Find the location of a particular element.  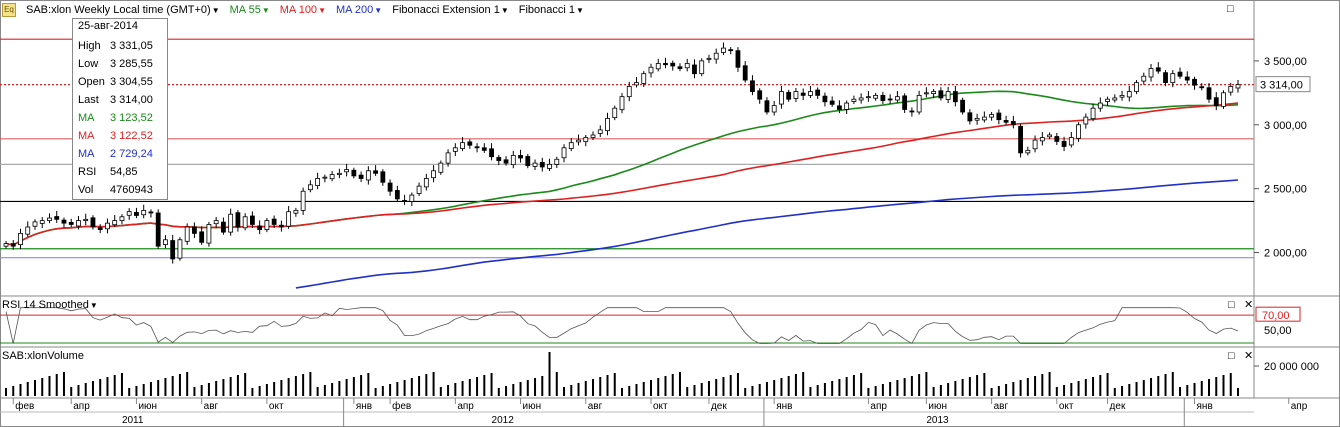

symbol-menu: SAB:xlon Weekly Local time (GMT+0)▼ is located at coordinates (123, 10).